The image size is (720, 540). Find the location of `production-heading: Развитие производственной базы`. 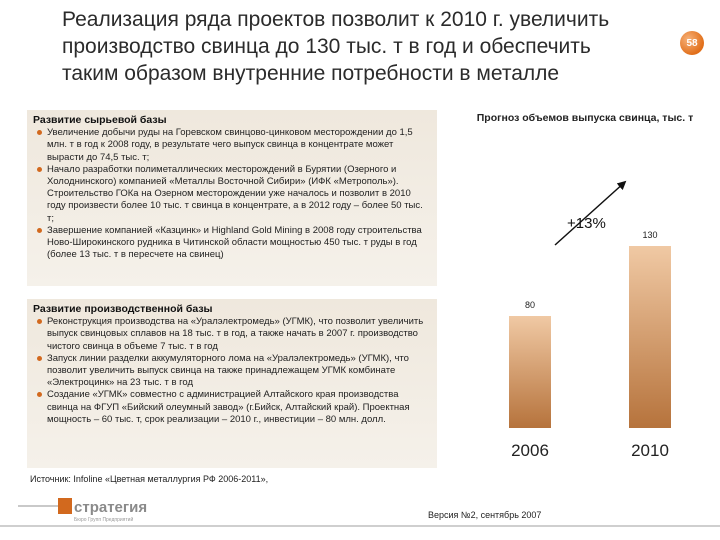

production-heading: Развитие производственной базы is located at coordinates (123, 309).